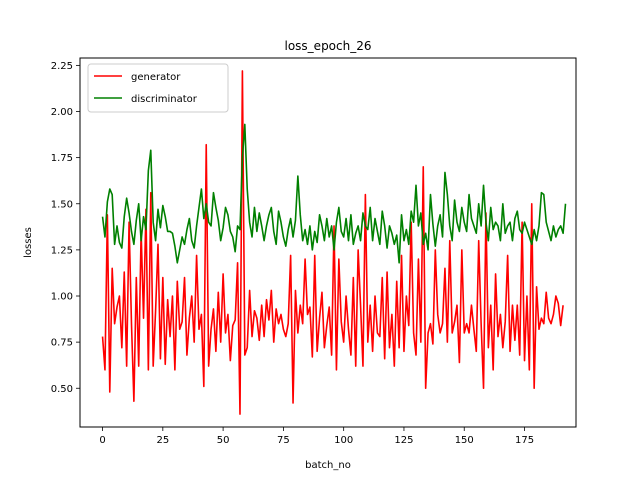  I want to click on x-tick-label: 0, so click(102, 440).